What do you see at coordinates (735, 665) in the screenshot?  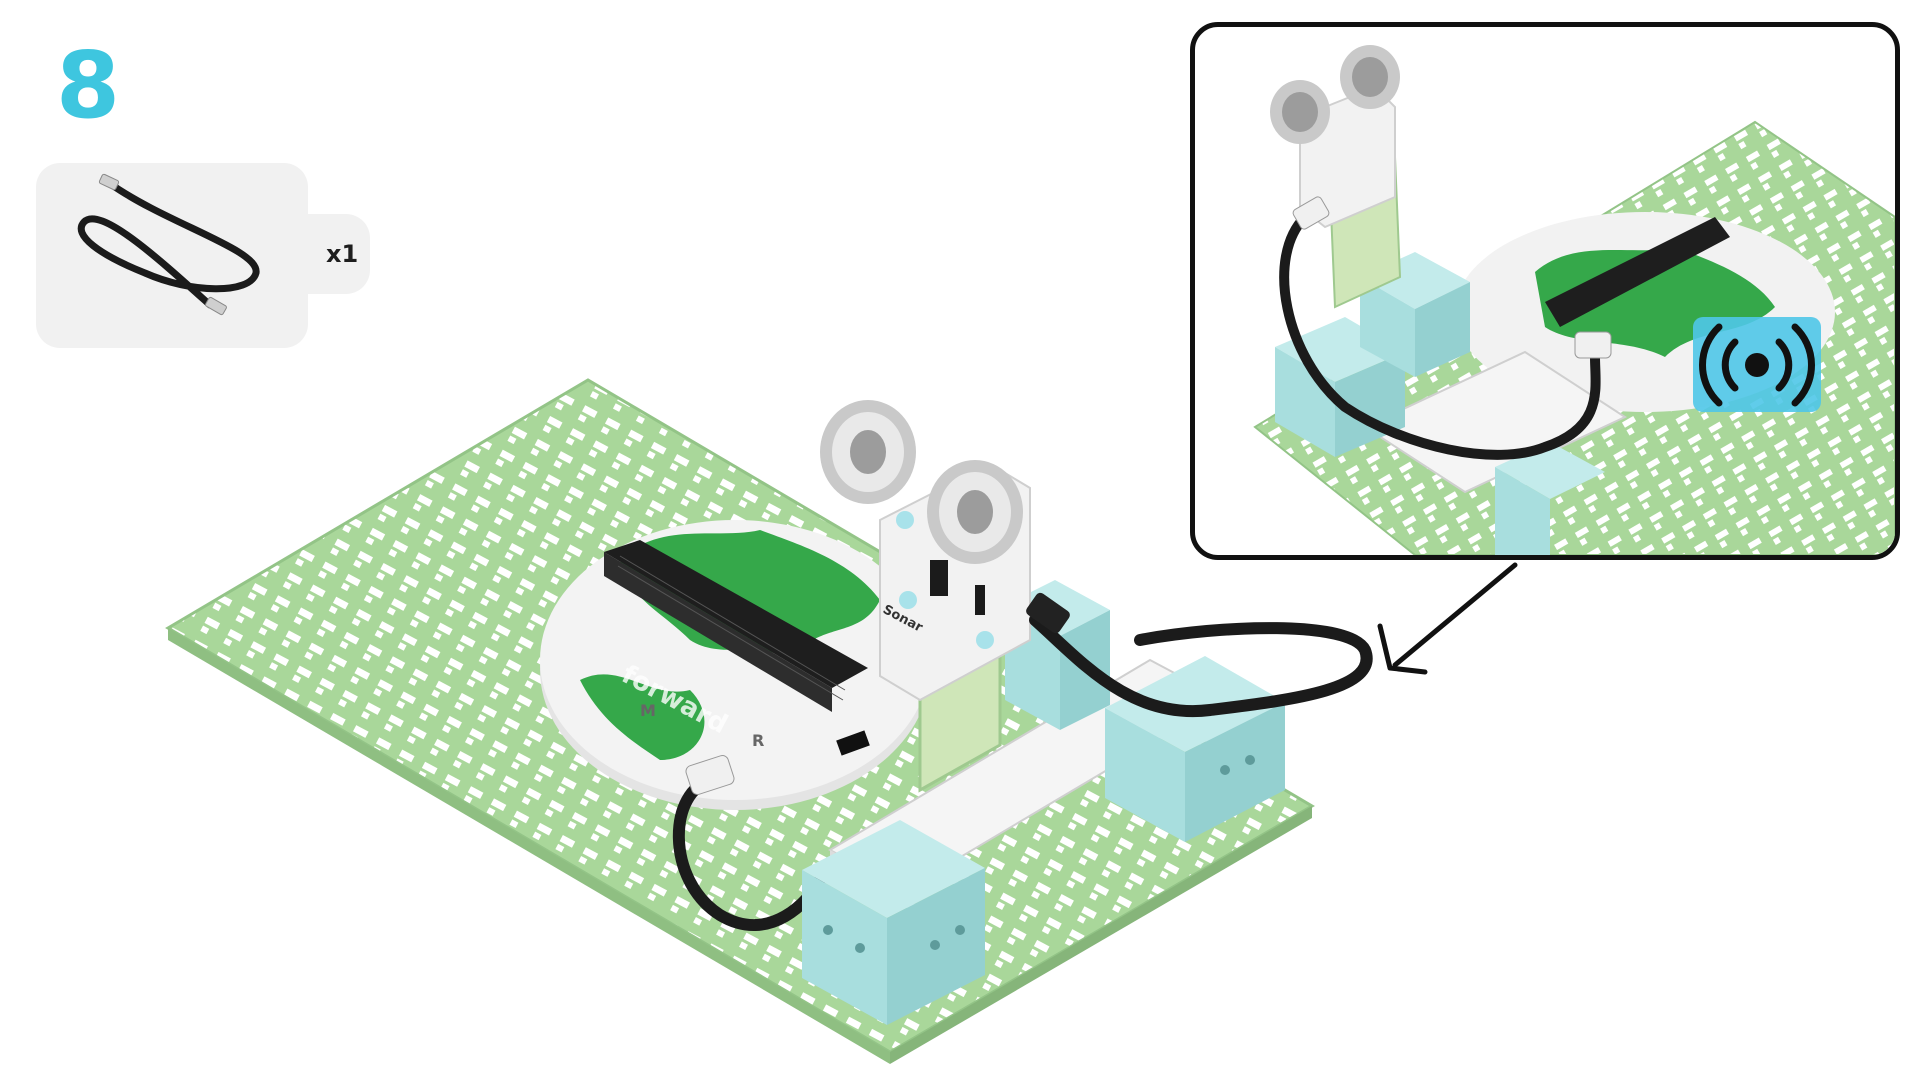 I see `controller-board: forward M R` at bounding box center [735, 665].